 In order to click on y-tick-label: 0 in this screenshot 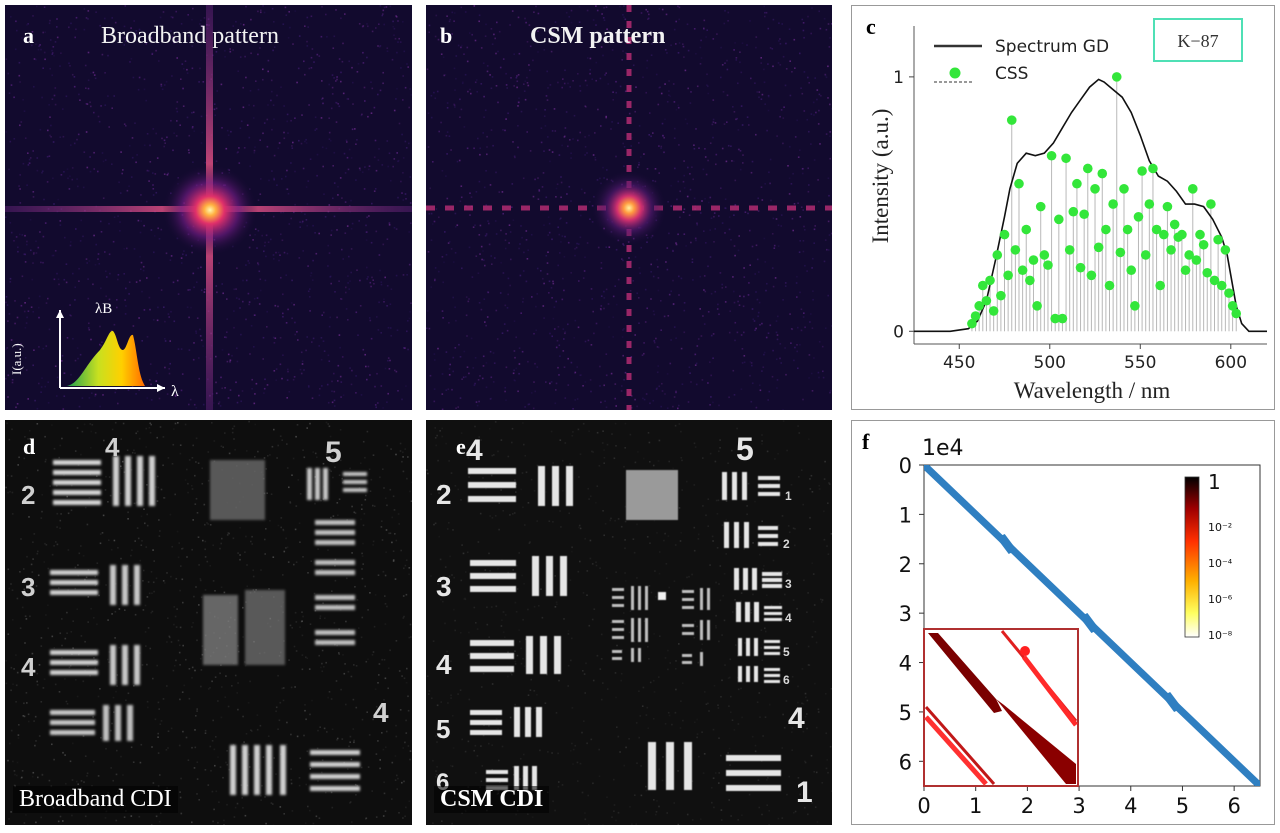, I will do `click(898, 332)`.